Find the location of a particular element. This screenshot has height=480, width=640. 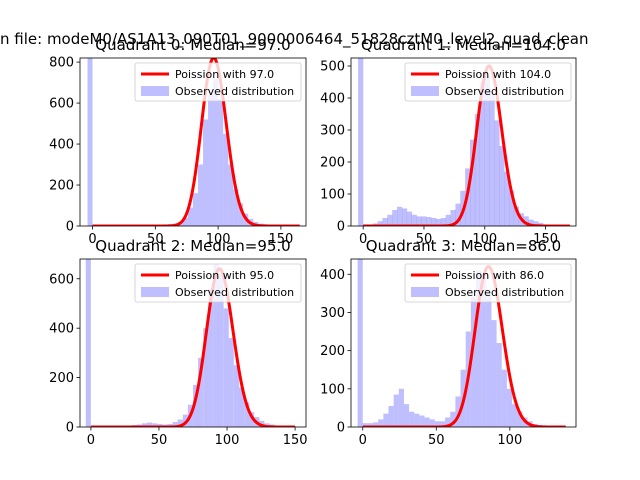

y-tick-label: 400 is located at coordinates (332, 99).